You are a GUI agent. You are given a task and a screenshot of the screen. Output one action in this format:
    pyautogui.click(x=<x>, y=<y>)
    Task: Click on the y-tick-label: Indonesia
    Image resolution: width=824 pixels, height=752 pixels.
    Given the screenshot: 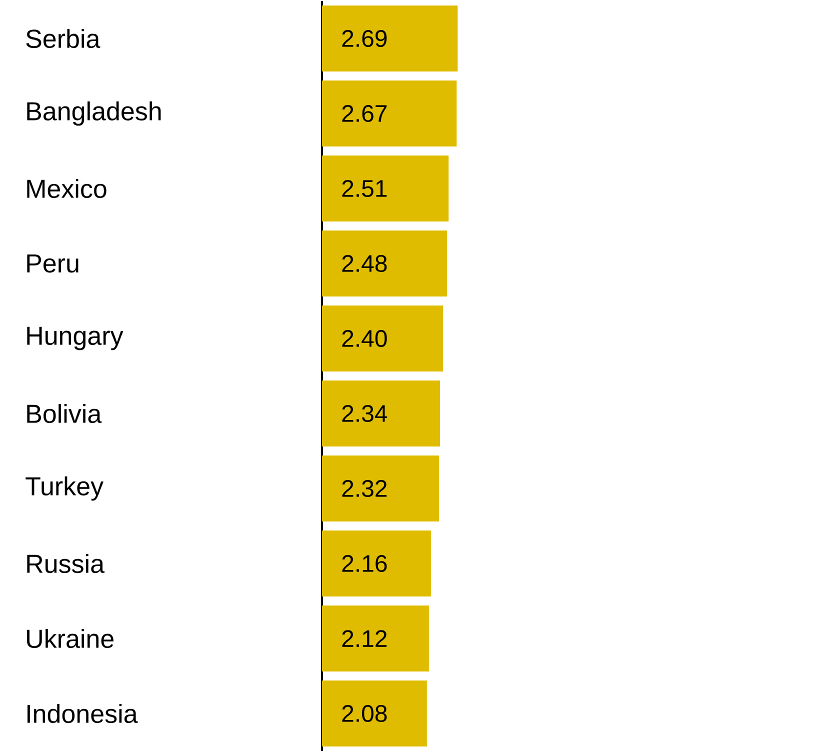 What is the action you would take?
    pyautogui.click(x=82, y=714)
    